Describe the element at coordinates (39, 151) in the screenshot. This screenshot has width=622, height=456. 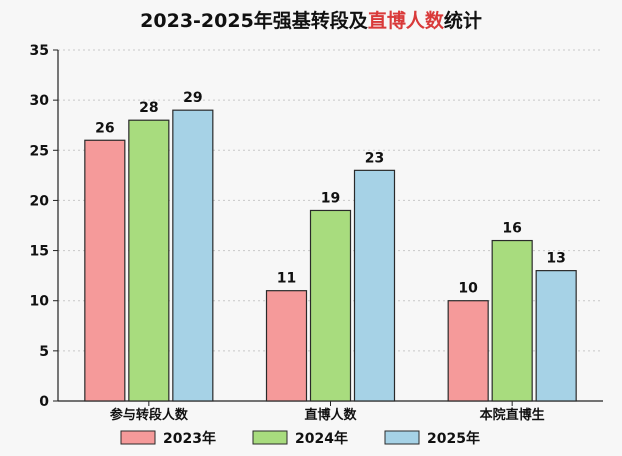
I see `y-tick-label: 25` at that location.